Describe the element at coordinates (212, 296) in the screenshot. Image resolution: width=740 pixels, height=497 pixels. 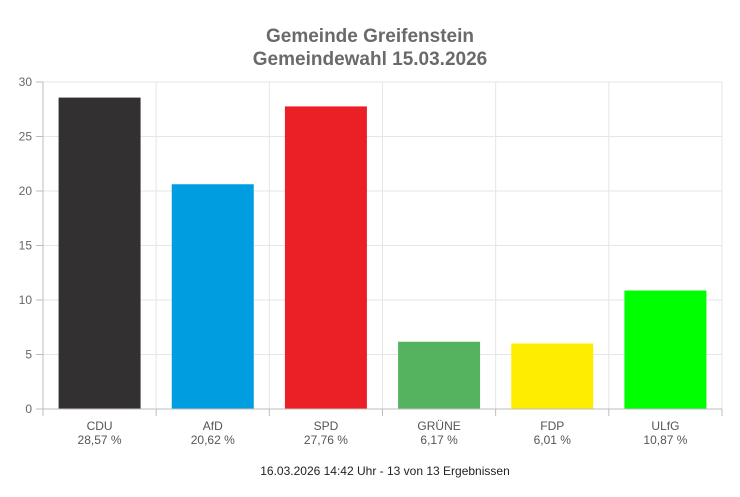
I see `bar-afd` at that location.